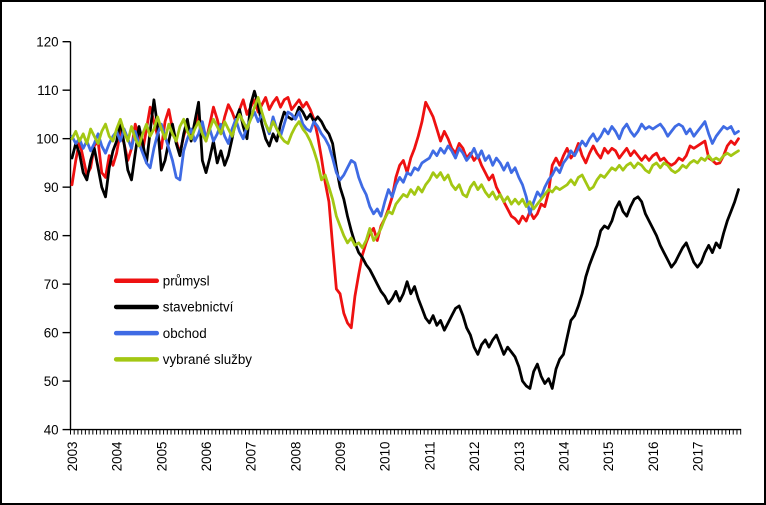  What do you see at coordinates (51, 332) in the screenshot?
I see `y-axis-label: 60` at bounding box center [51, 332].